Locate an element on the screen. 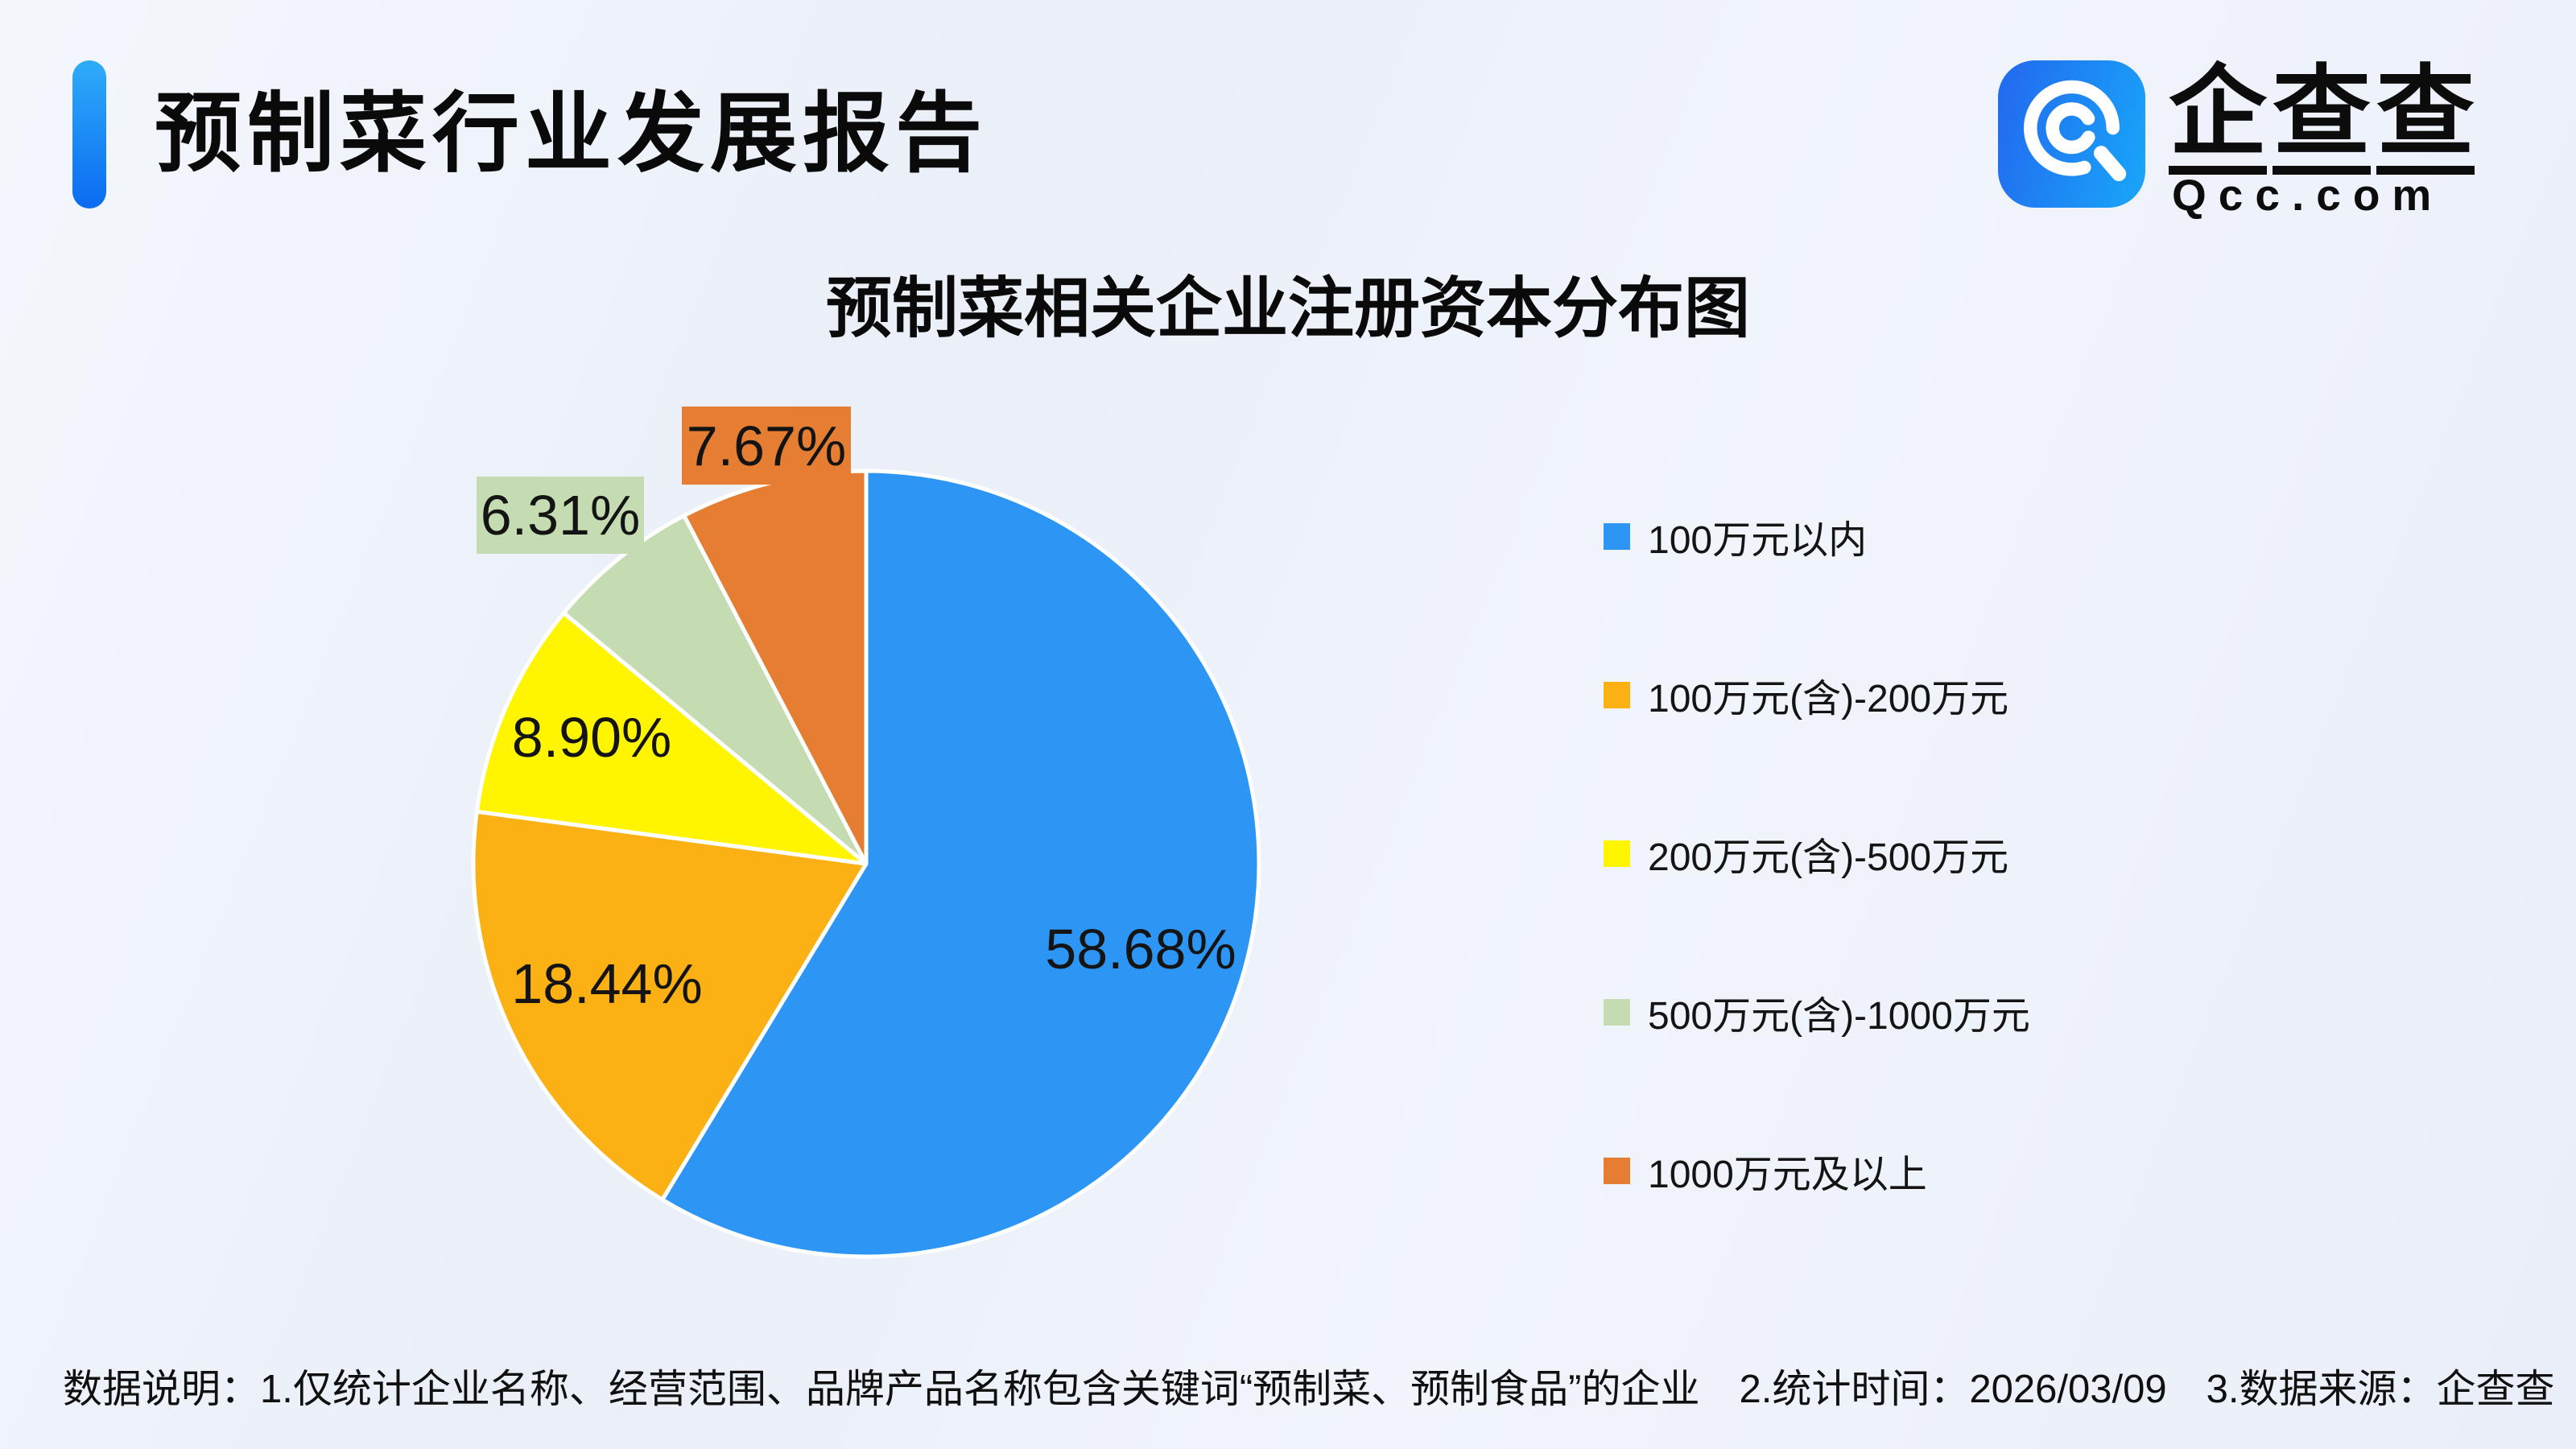  brand-name: 企查查 is located at coordinates (2324, 119).